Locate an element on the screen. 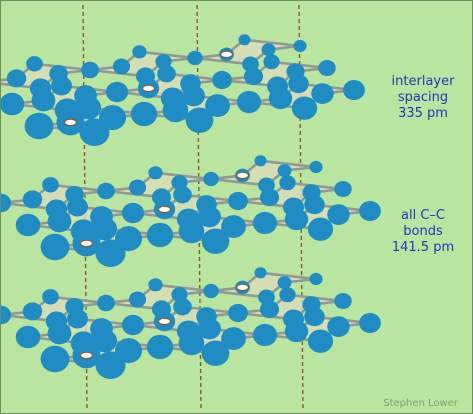 Image resolution: width=473 pixels, height=414 pixels. bonds-caption-line2: bonds is located at coordinates (423, 231).